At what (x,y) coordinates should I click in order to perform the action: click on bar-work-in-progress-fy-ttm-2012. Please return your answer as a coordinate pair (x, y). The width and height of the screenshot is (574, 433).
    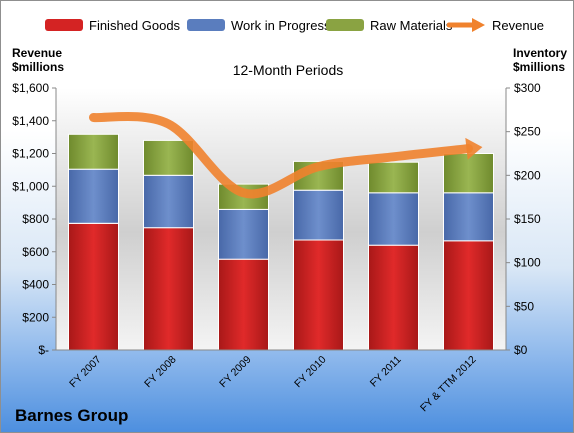
    Looking at the image, I should click on (468, 217).